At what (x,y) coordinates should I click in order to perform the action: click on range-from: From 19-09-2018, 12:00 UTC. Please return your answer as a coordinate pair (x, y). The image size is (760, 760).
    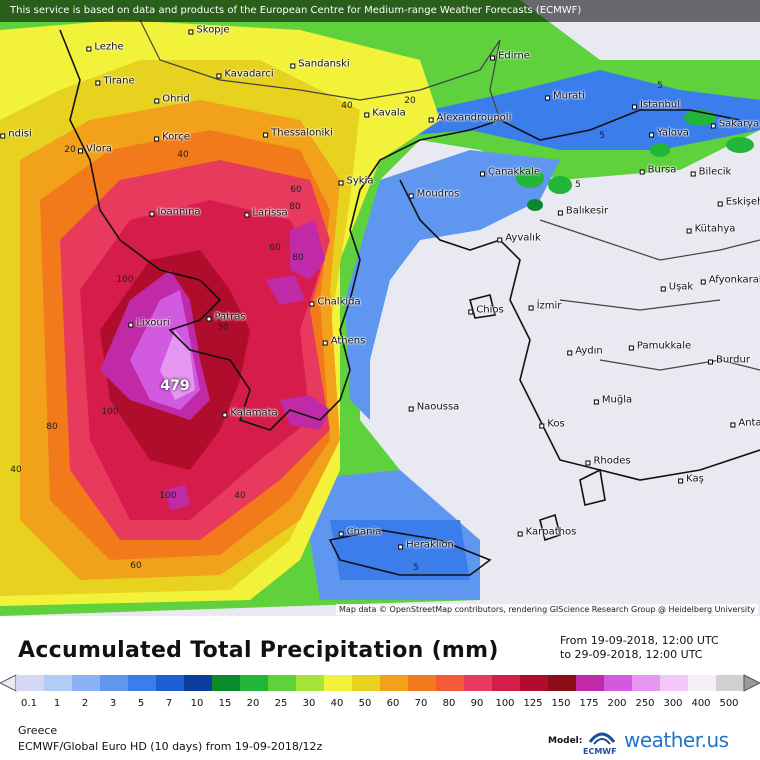
    Looking at the image, I should click on (639, 640).